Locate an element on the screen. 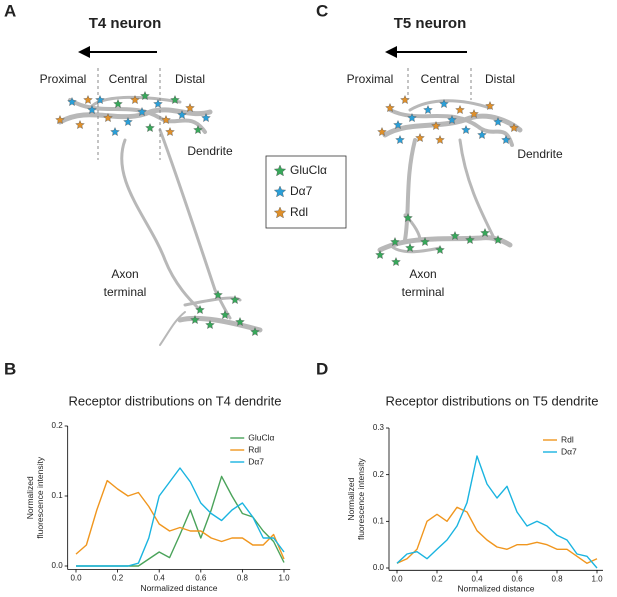 This screenshot has width=617, height=597. chart-title: Receptor distributions on T4 dendrite is located at coordinates (175, 400).